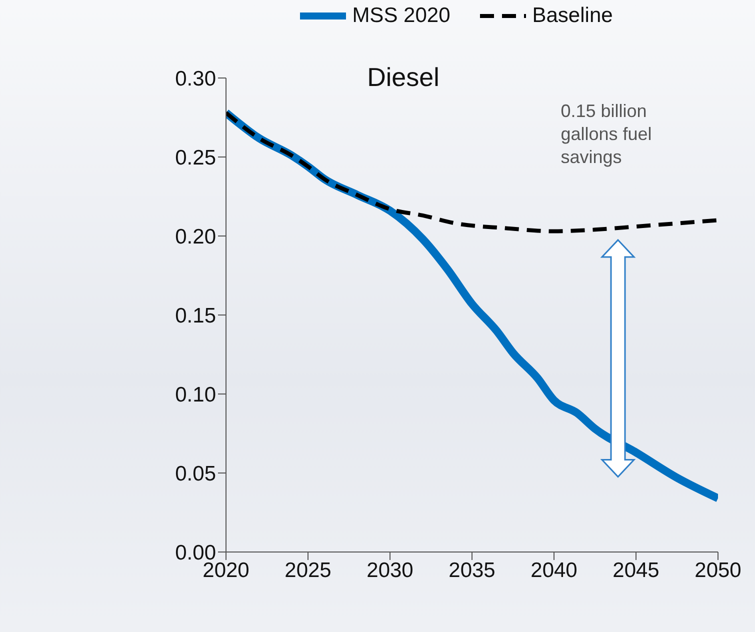 This screenshot has height=632, width=755. Describe the element at coordinates (195, 158) in the screenshot. I see `y-tick-label: 0.25` at that location.